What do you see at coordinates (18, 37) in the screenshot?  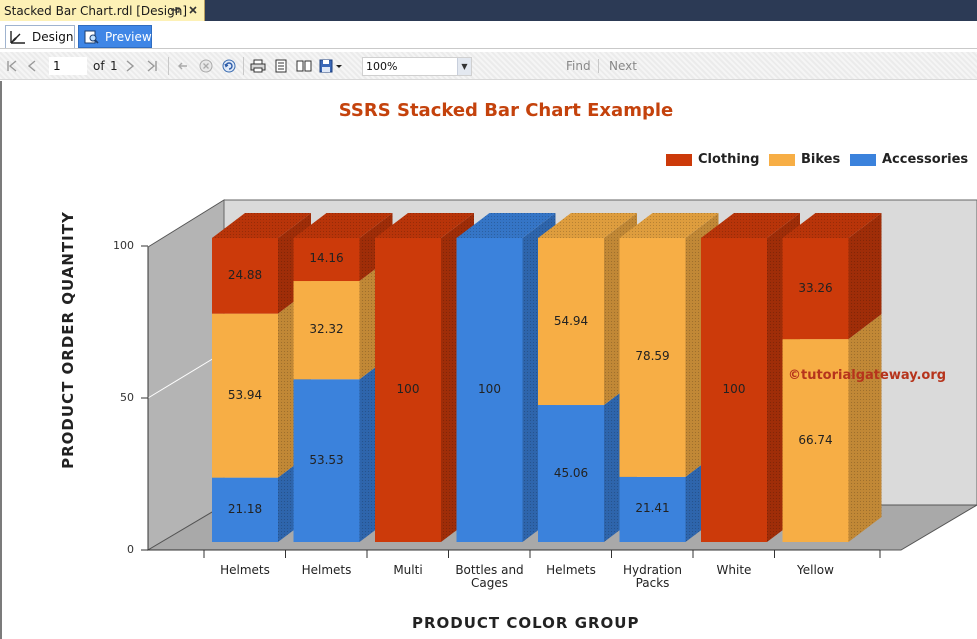 I see `design-icon` at bounding box center [18, 37].